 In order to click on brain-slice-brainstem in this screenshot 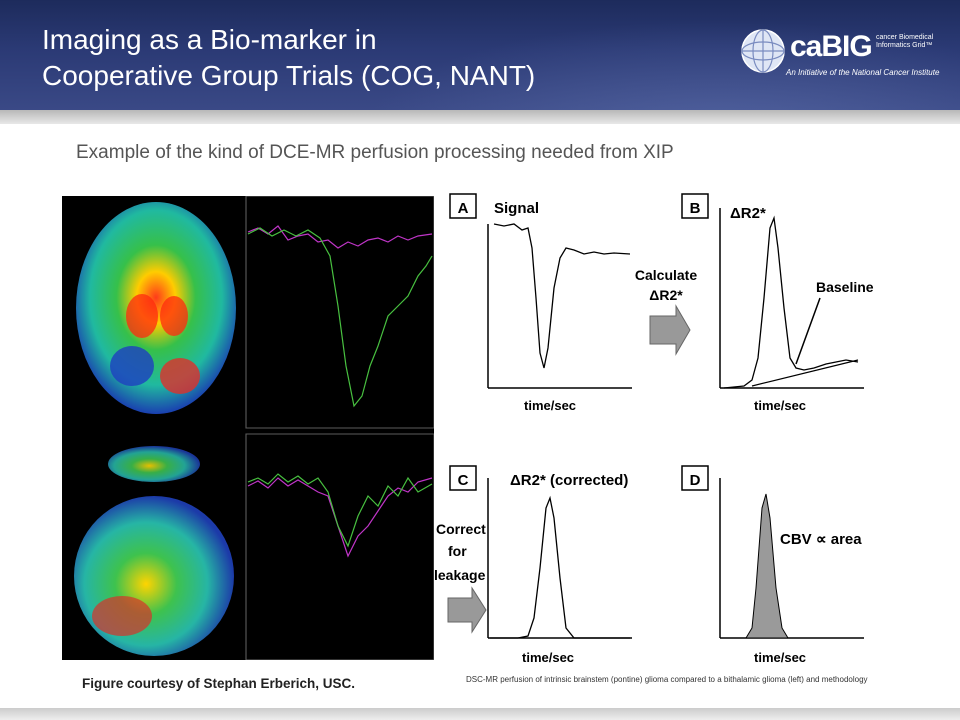, I will do `click(154, 576)`.